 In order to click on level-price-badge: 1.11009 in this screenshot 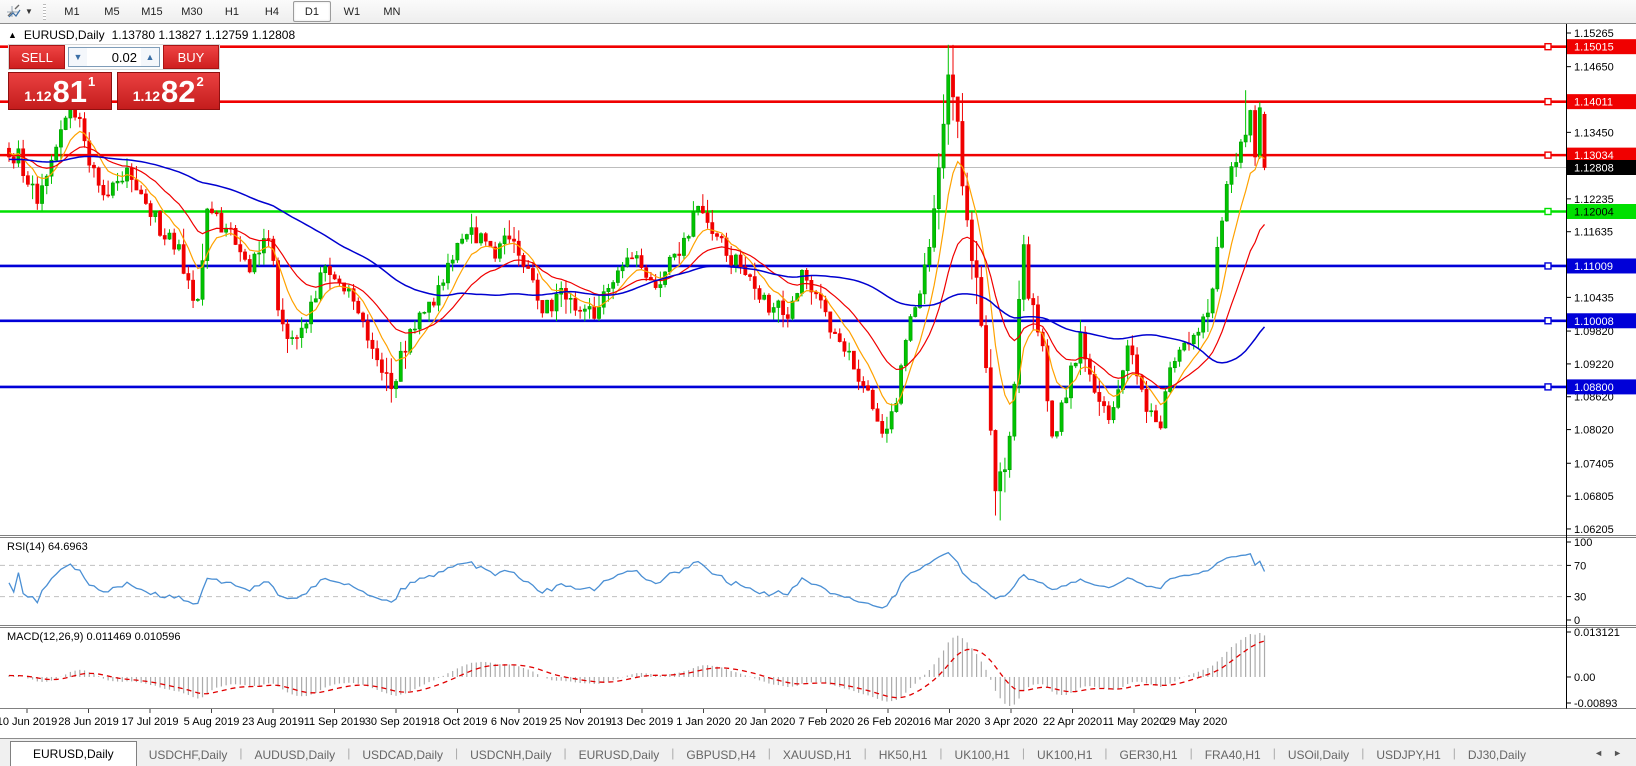, I will do `click(1593, 267)`.